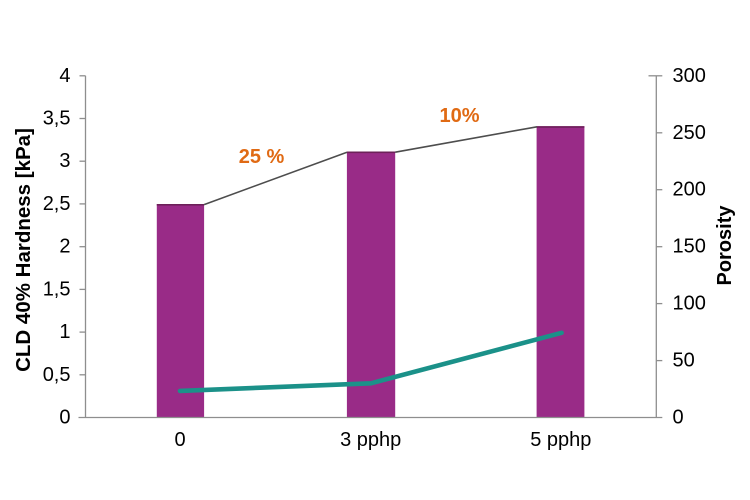 This screenshot has width=750, height=500. What do you see at coordinates (57, 289) in the screenshot?
I see `svg-text: 1,5` at bounding box center [57, 289].